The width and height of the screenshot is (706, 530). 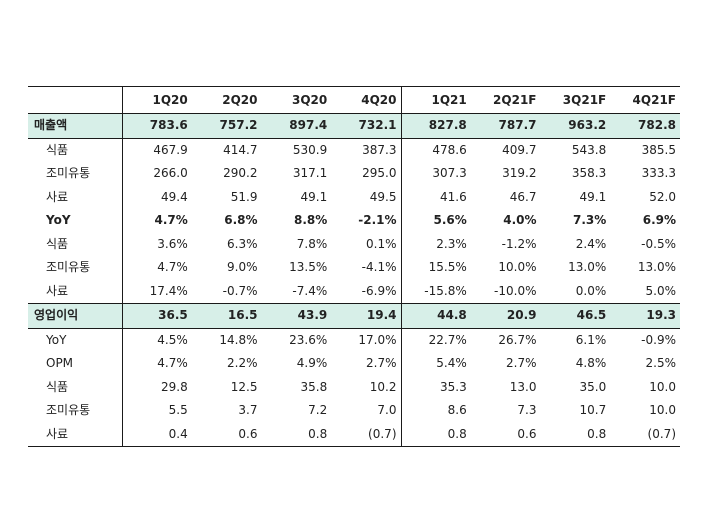 What do you see at coordinates (156, 411) in the screenshot?
I see `table-cell: 5.5` at bounding box center [156, 411].